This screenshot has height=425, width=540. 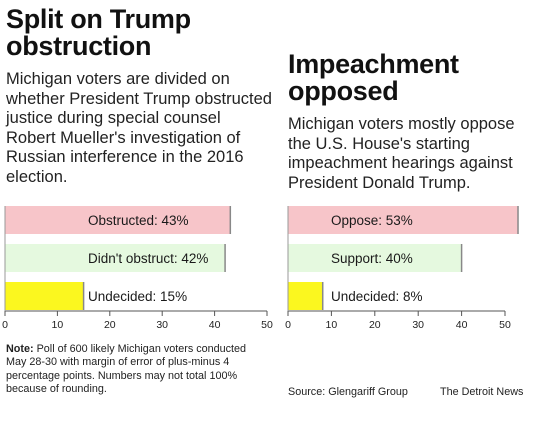 I want to click on publisher-credit: The Detroit News, so click(x=482, y=392).